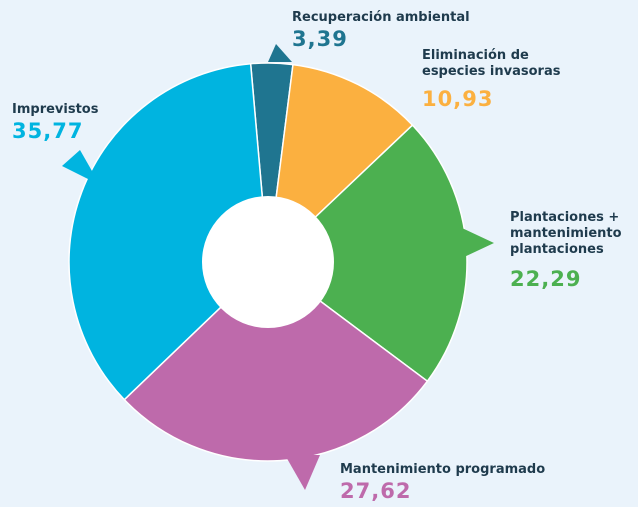 This screenshot has width=638, height=507. Describe the element at coordinates (546, 279) in the screenshot. I see `value-label: 22,29` at that location.